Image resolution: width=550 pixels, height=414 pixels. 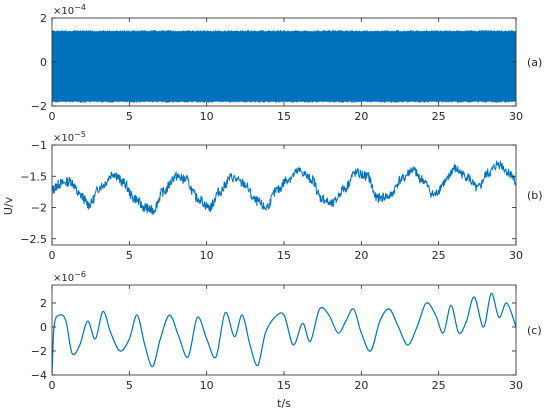 What do you see at coordinates (69, 277) in the screenshot?
I see `y-exponent-label: ×10⁻⁶` at bounding box center [69, 277].